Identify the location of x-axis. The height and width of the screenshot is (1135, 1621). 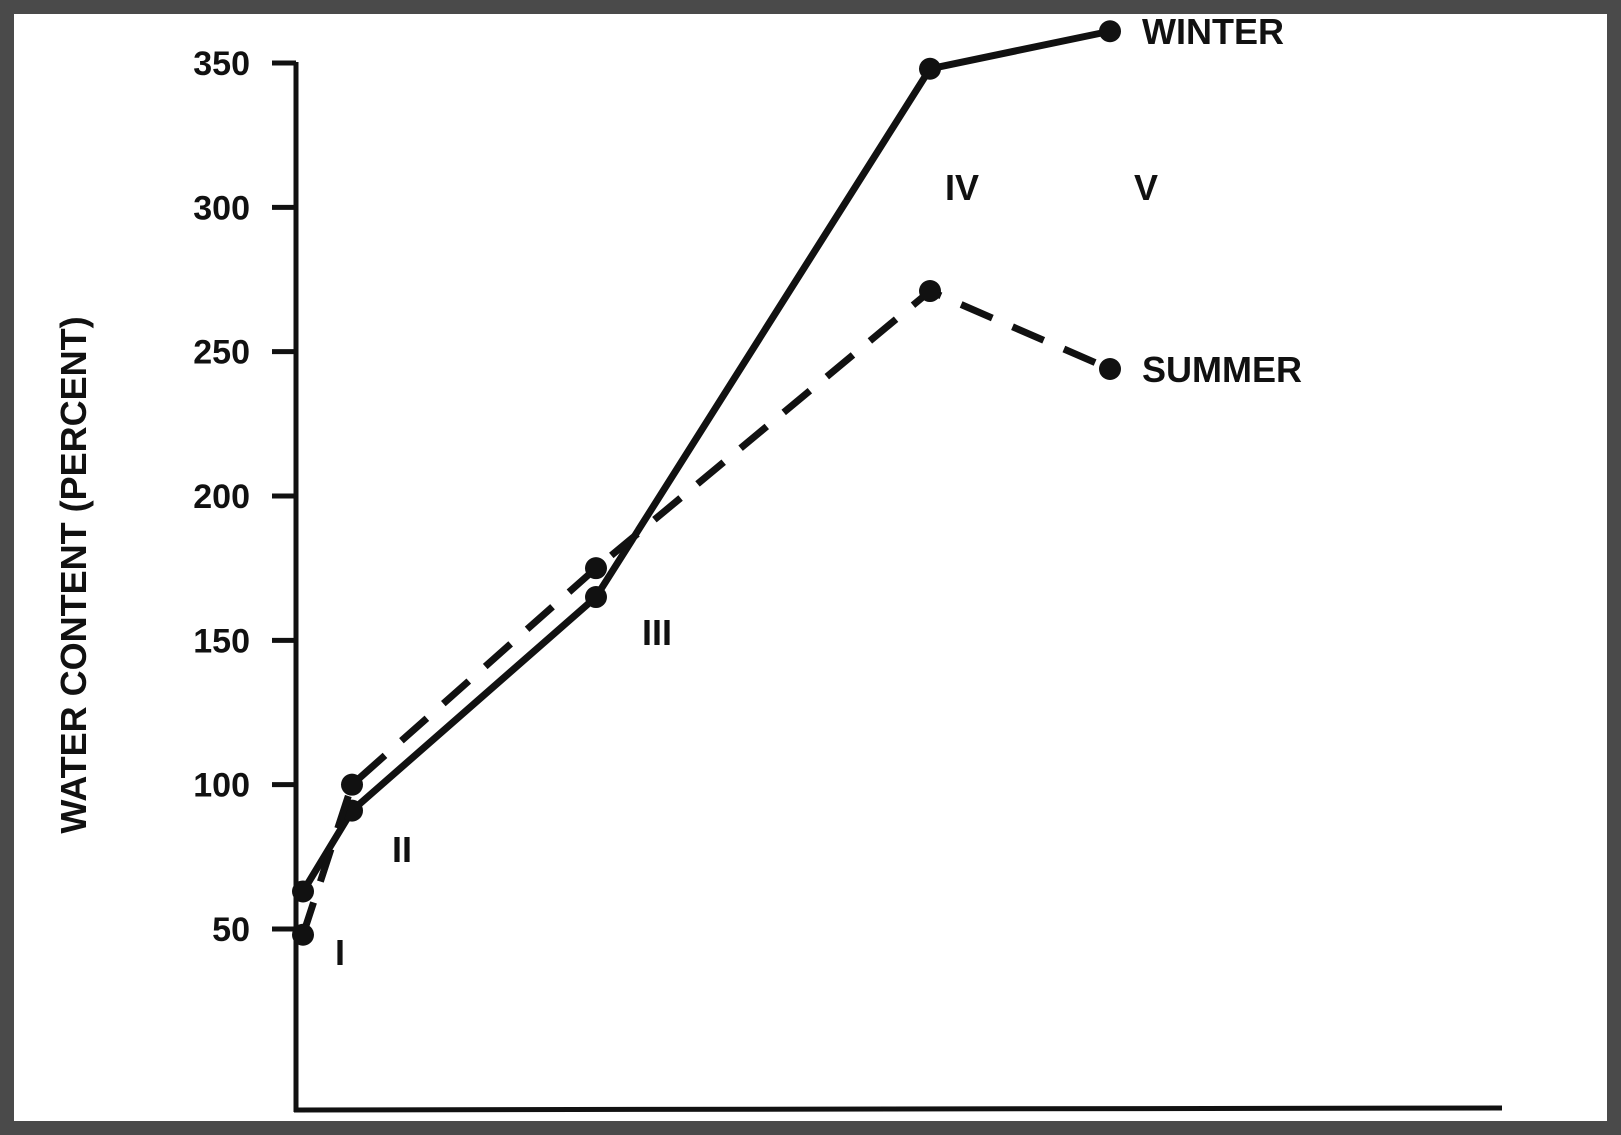
(898, 1109).